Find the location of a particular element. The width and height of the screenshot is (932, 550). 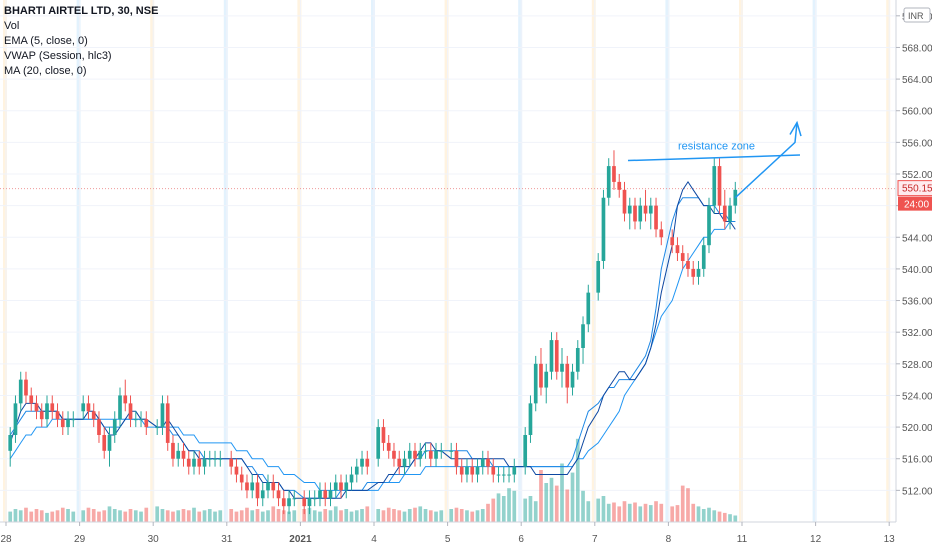

time-tick-label: 31 is located at coordinates (227, 539).